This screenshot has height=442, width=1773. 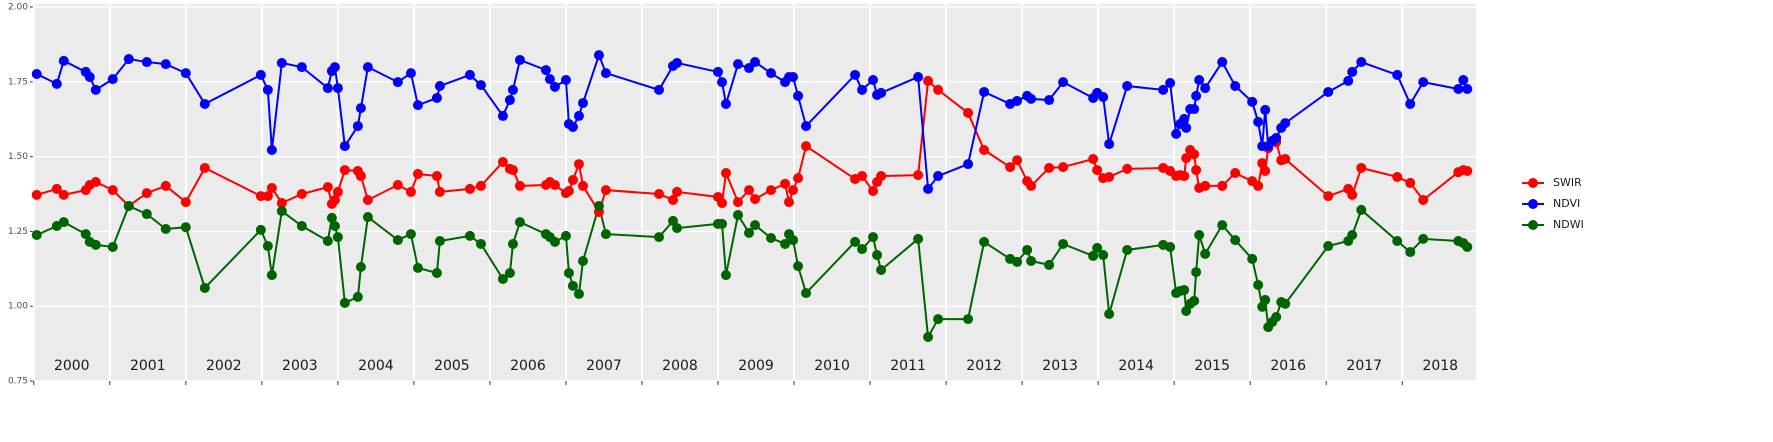 What do you see at coordinates (18, 157) in the screenshot?
I see `y-tick-label: 1.50` at bounding box center [18, 157].